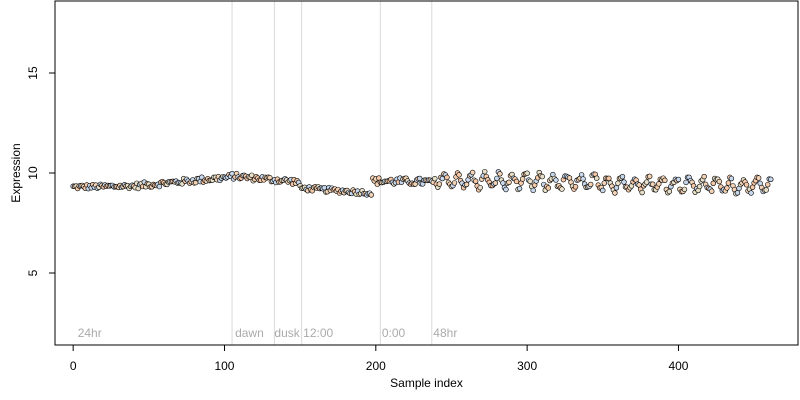 This screenshot has width=800, height=400. I want to click on event-annotation-label: 48hr, so click(445, 333).